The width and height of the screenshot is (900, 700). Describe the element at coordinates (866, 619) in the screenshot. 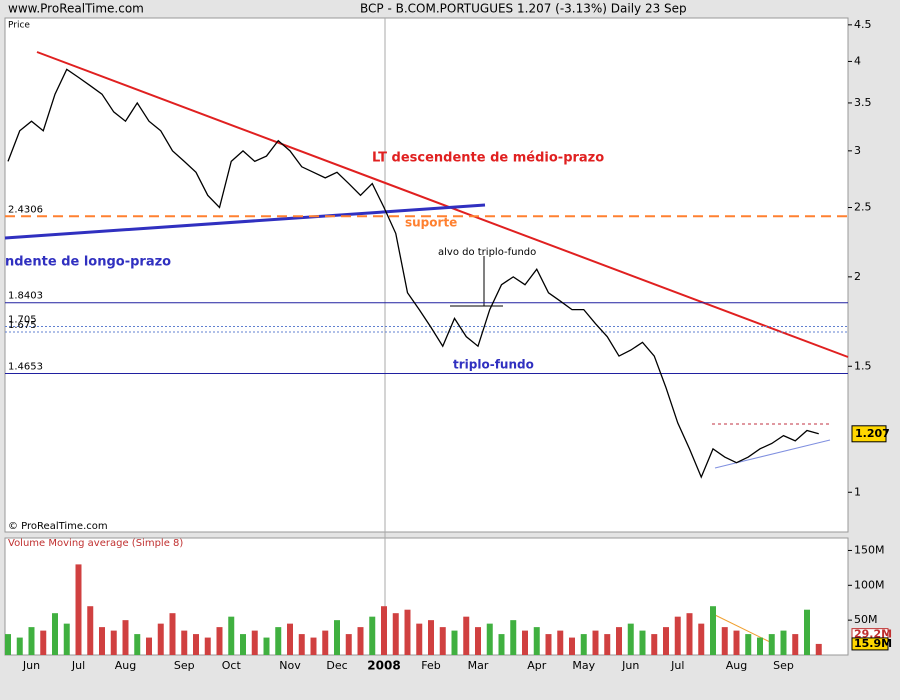

I see `y-tick-label: 50M` at that location.